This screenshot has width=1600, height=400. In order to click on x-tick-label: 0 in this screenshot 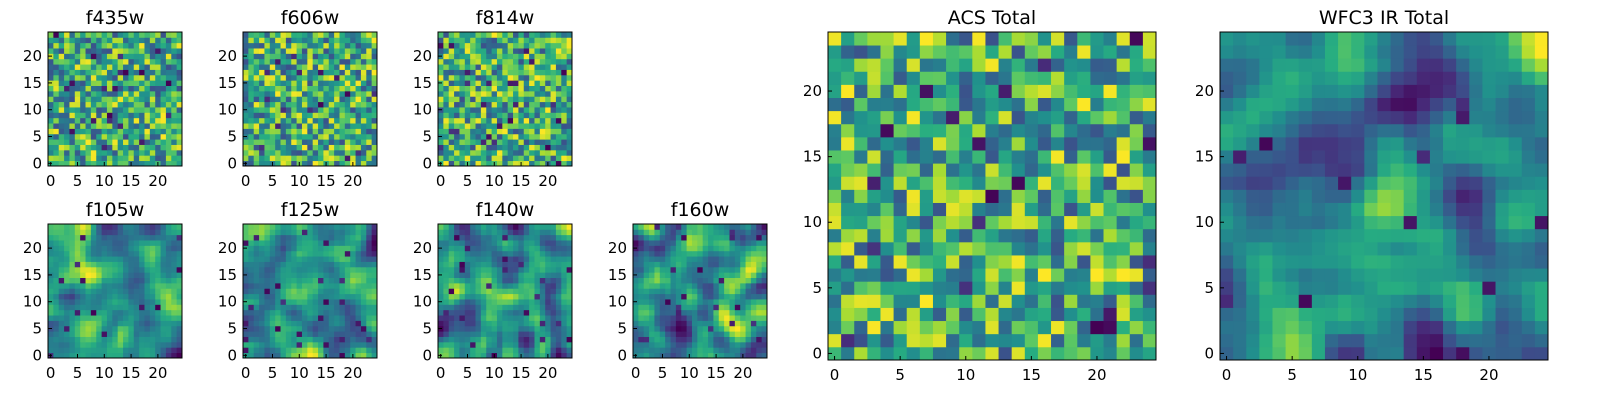, I will do `click(441, 373)`.